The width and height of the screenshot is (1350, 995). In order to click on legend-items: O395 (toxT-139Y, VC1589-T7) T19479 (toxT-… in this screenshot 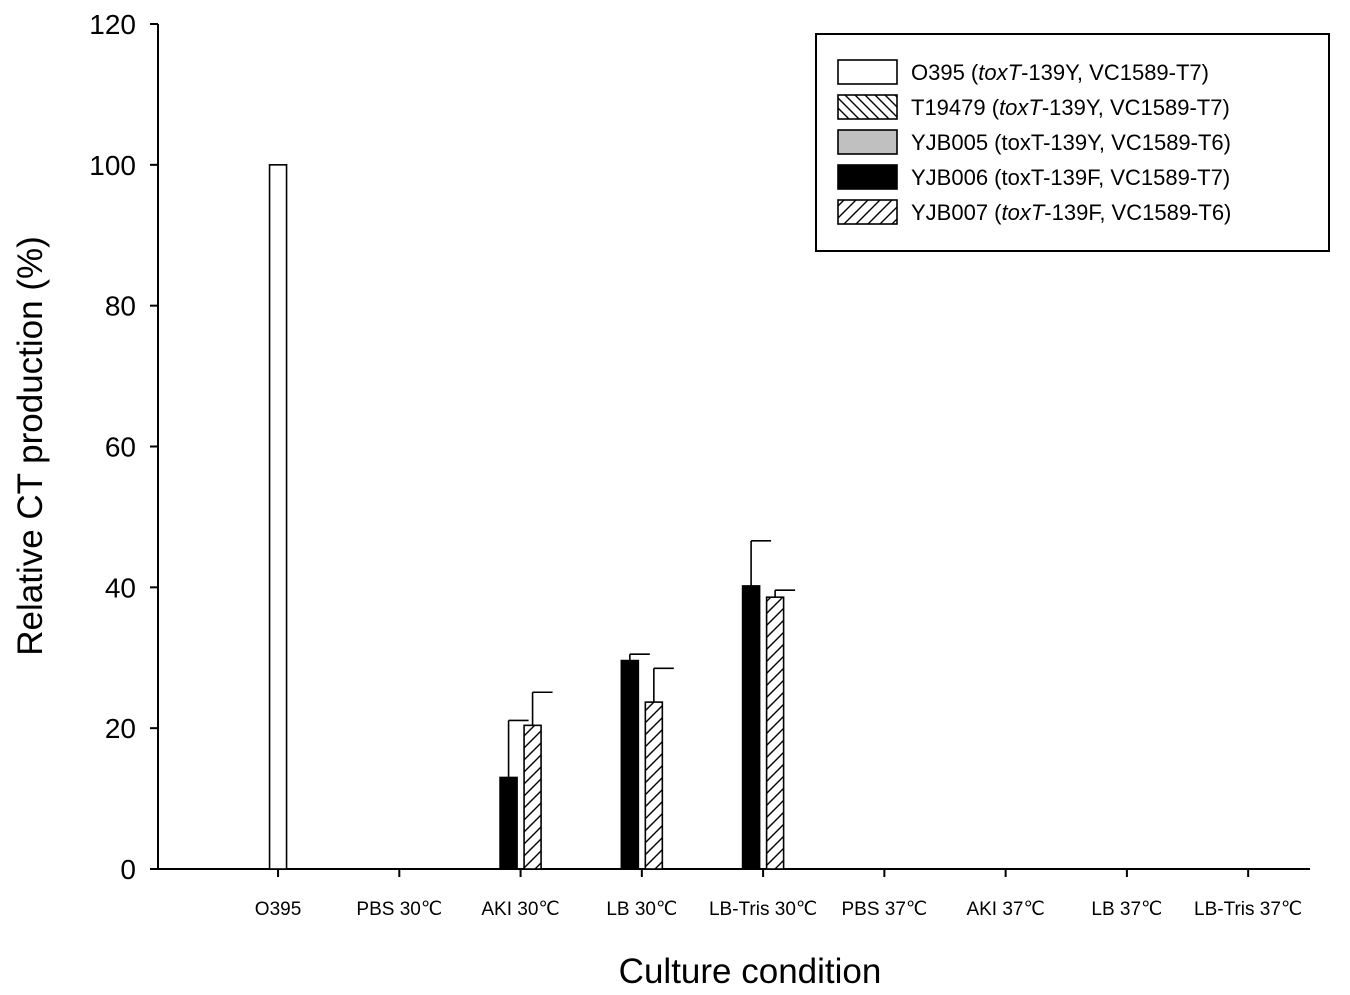, I will do `click(1034, 142)`.